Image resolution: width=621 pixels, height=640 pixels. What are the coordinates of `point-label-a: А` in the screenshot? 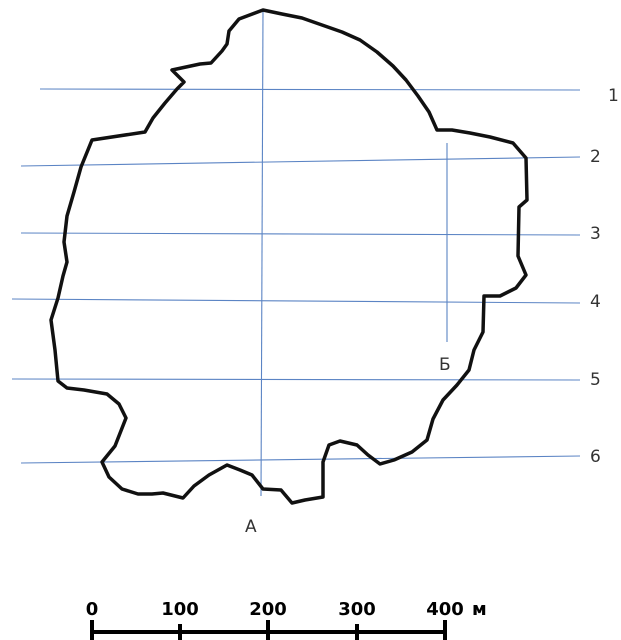 It's located at (251, 527).